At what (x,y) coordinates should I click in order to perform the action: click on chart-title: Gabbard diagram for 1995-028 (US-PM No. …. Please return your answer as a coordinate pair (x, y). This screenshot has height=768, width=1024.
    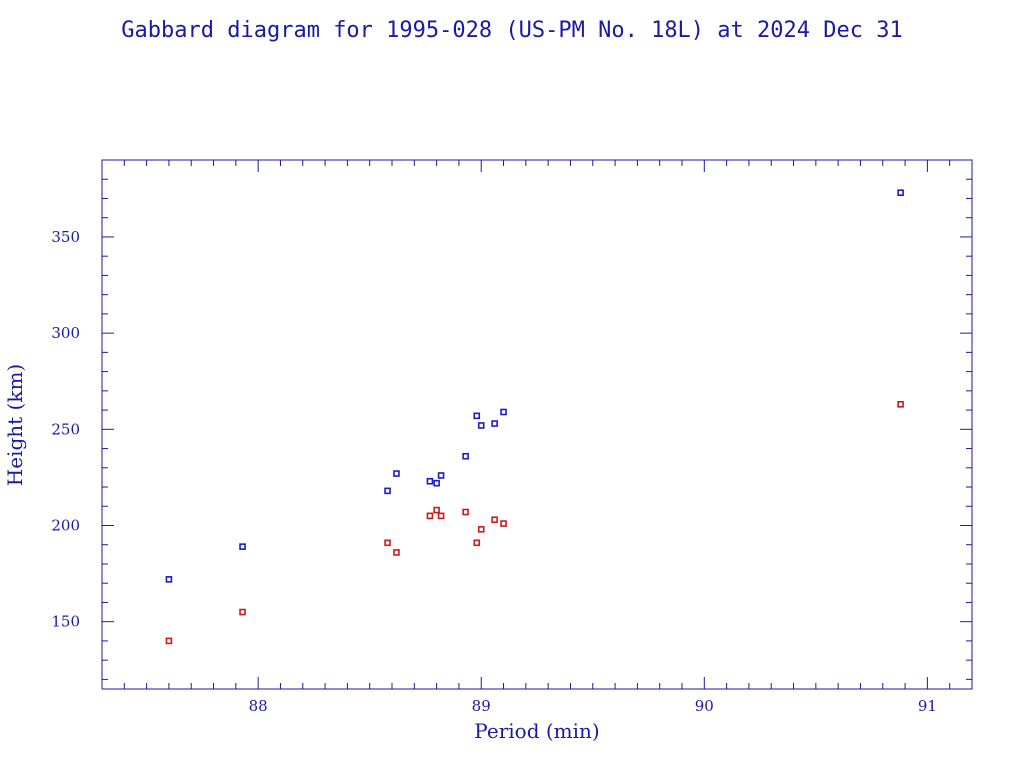
    Looking at the image, I should click on (511, 30).